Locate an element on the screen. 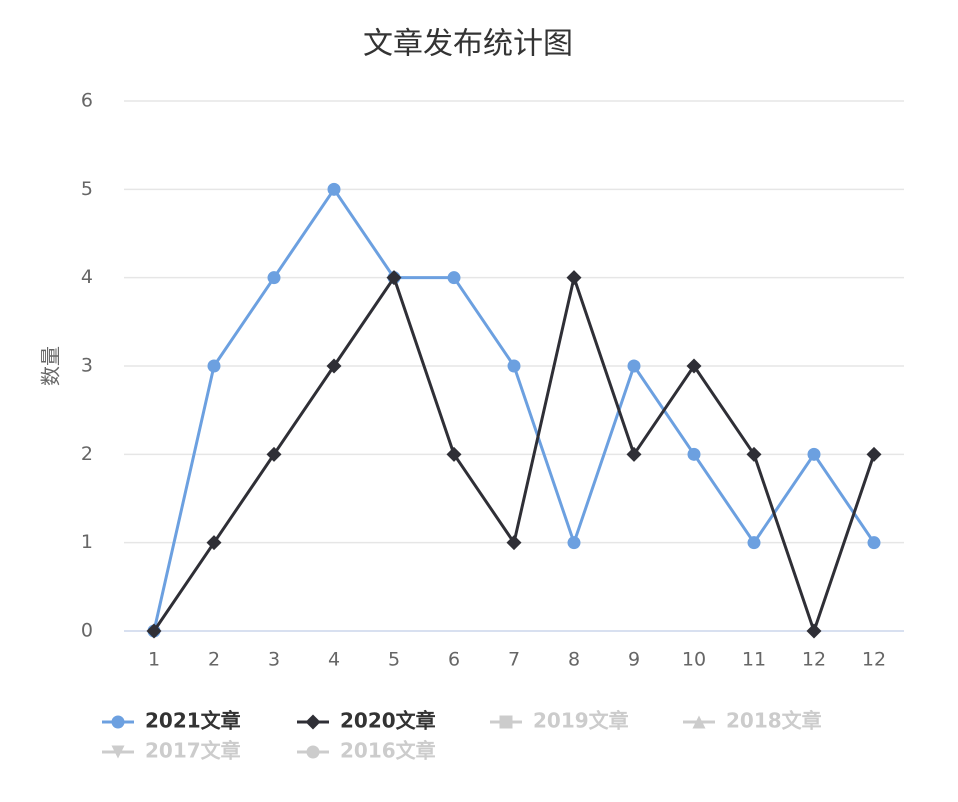 This screenshot has height=802, width=958. legend-item: 2016文章 is located at coordinates (366, 751).